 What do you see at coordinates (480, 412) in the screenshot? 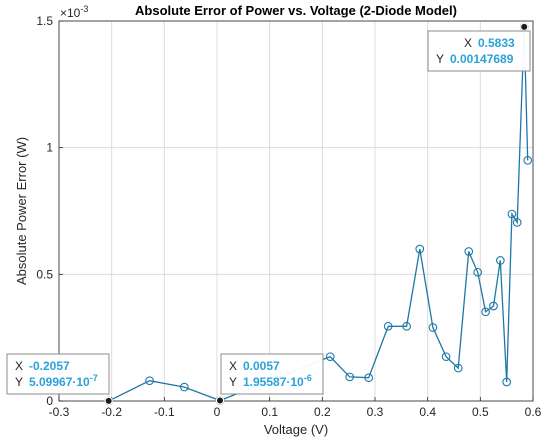
I see `x-tick-label: 0.5` at bounding box center [480, 412].